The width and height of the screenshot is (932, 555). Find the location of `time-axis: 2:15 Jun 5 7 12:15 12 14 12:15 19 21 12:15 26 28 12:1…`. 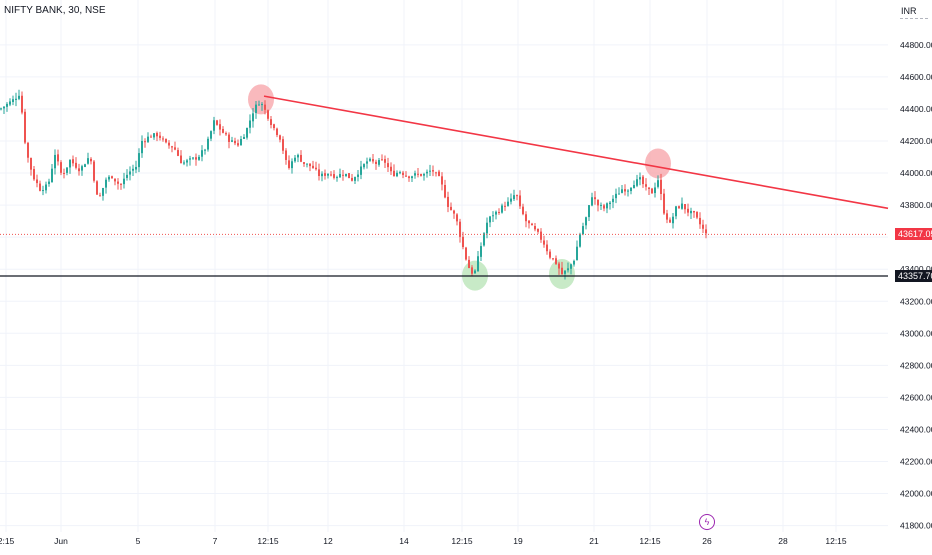

time-axis: 2:15 Jun 5 7 12:15 12 14 12:15 19 21 12:15 26 28 12:1… is located at coordinates (423, 541).